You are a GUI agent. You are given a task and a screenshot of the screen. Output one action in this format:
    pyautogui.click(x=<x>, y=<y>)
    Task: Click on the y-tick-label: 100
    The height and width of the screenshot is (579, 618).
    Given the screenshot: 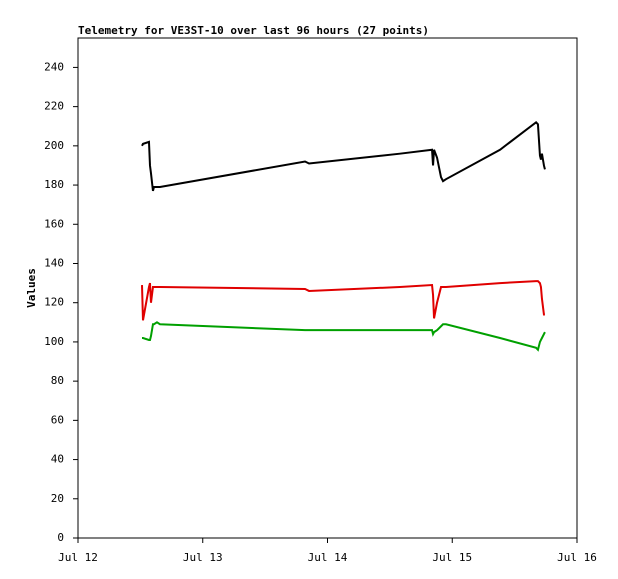 What is the action you would take?
    pyautogui.click(x=54, y=341)
    